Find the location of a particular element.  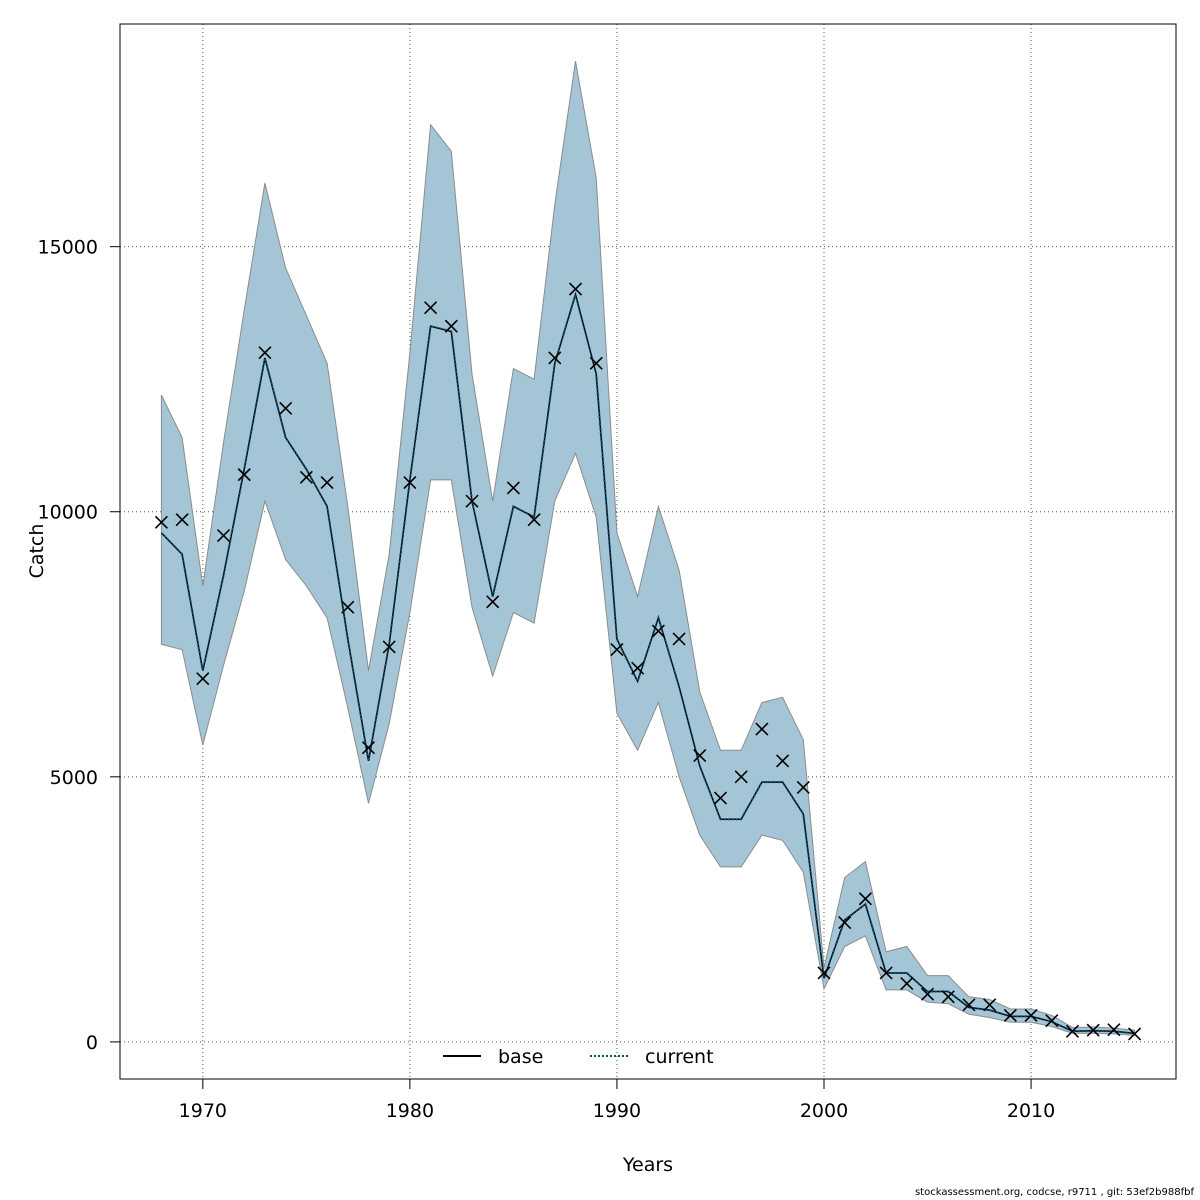

y-tick-label: 15000 is located at coordinates (68, 248).